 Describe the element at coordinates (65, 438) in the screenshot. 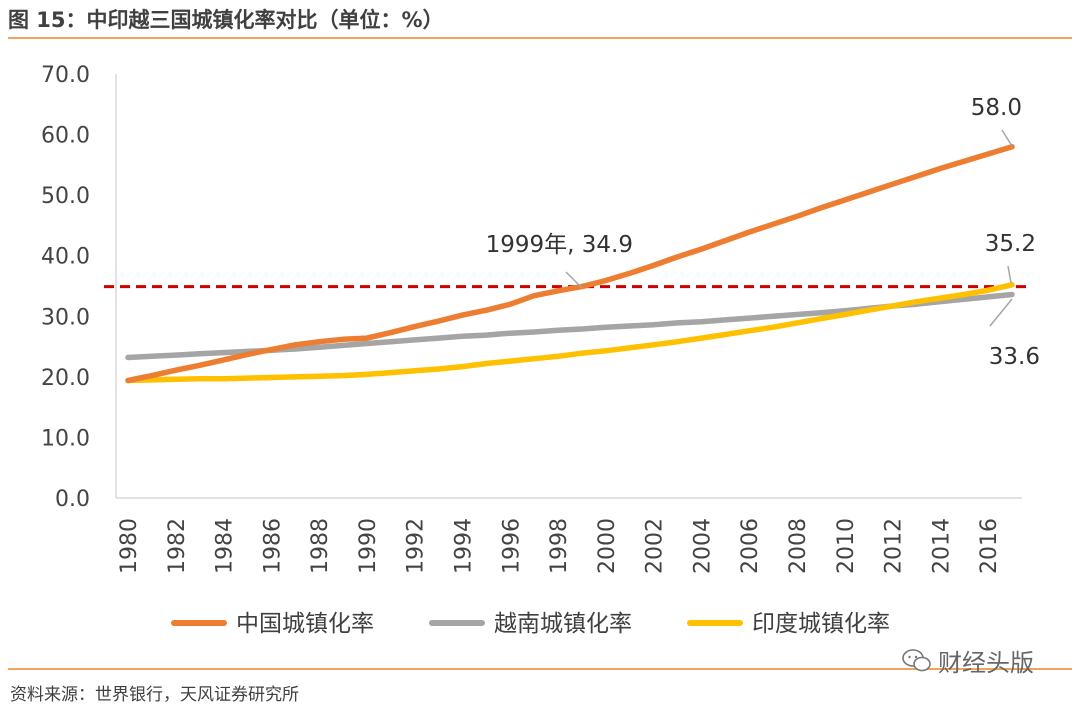

I see `y-tick-label: 10.0` at that location.